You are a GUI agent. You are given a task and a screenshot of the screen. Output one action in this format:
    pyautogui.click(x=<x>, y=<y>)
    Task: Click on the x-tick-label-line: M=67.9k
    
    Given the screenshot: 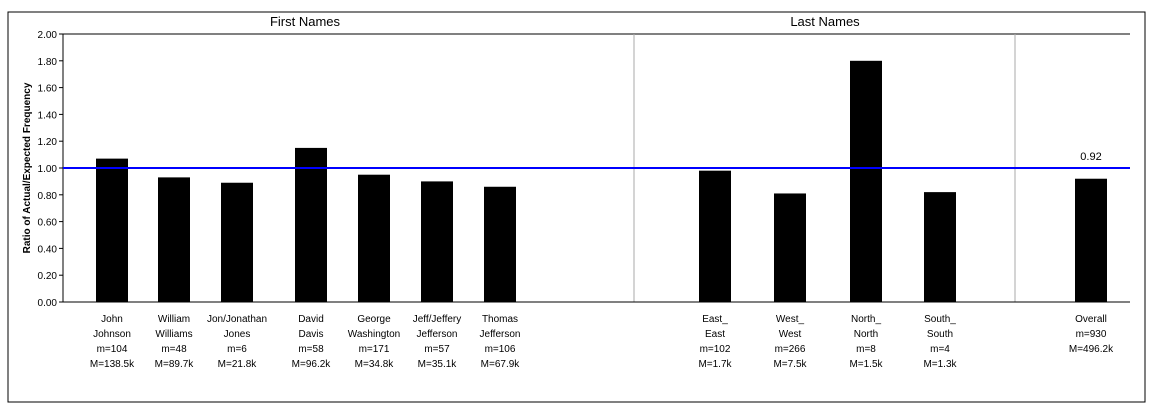 What is the action you would take?
    pyautogui.click(x=501, y=364)
    